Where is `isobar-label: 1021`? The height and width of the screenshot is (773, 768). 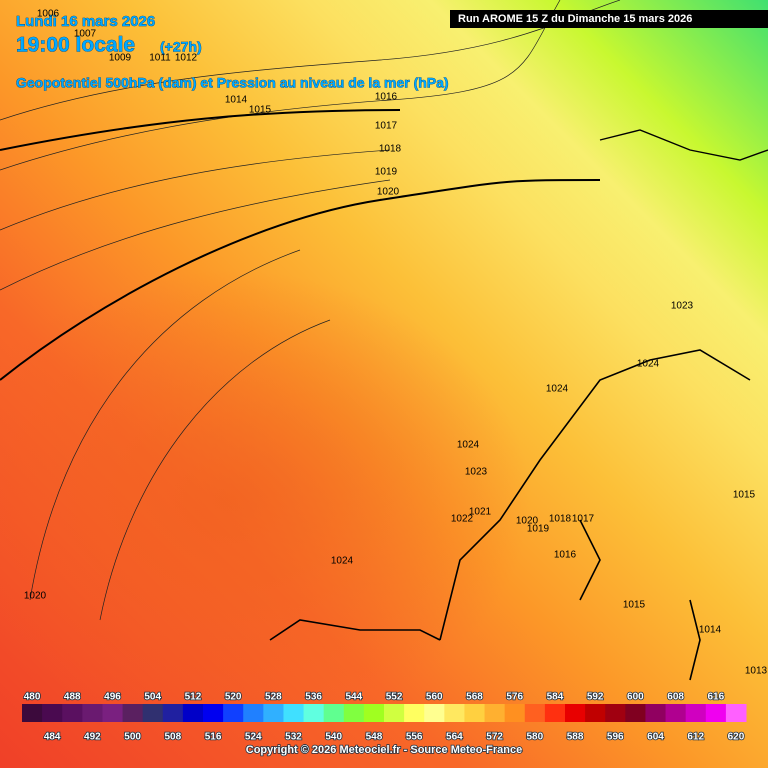 isobar-label: 1021 is located at coordinates (480, 512).